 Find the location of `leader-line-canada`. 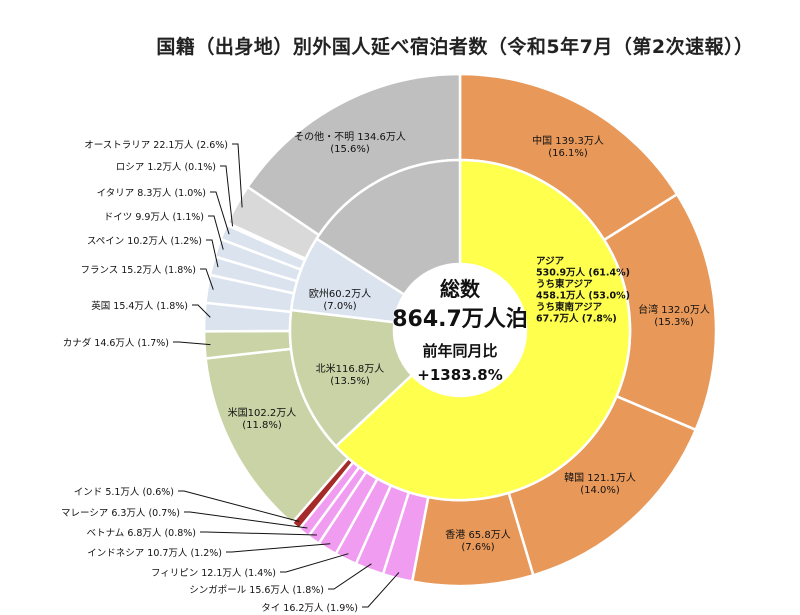

leader-line-canada is located at coordinates (192, 343).